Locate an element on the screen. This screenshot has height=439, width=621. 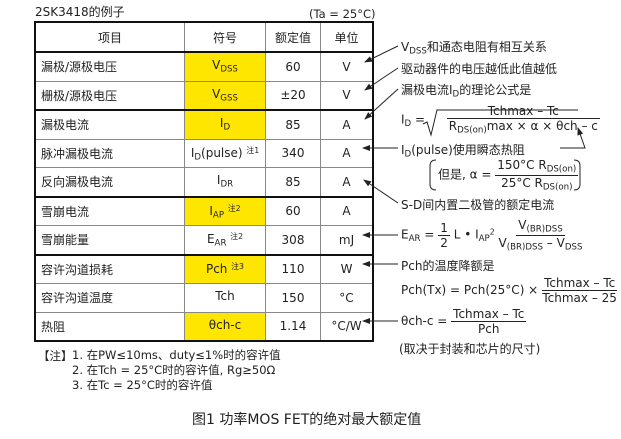
item-name: 容许沟道损耗 is located at coordinates (109, 269).